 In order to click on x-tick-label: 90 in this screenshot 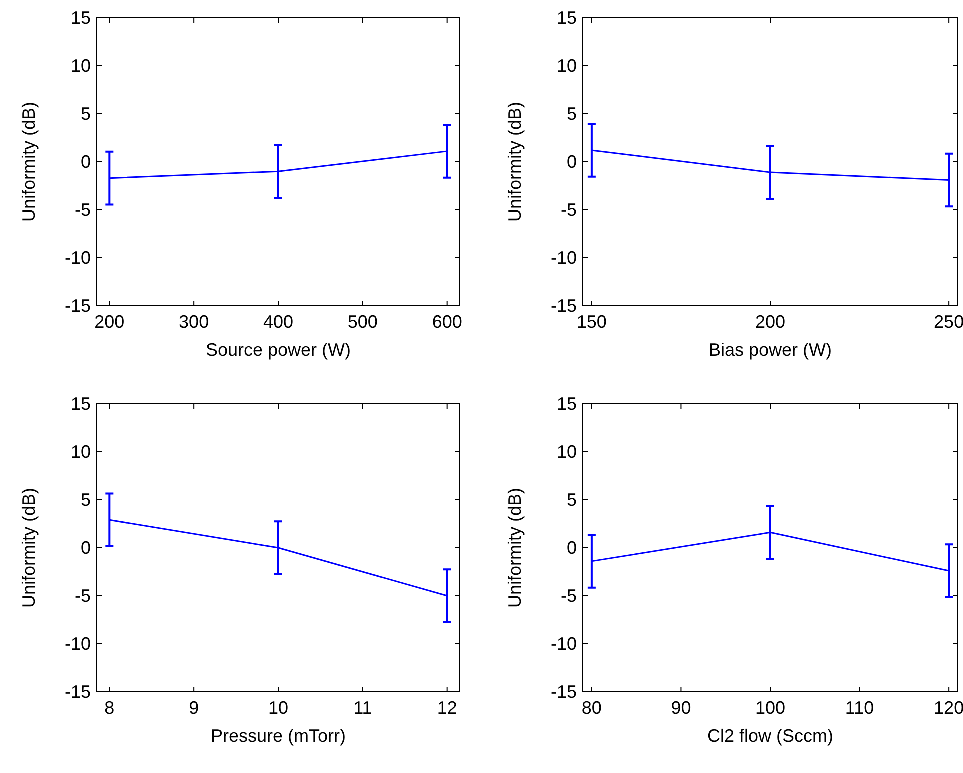, I will do `click(681, 708)`.